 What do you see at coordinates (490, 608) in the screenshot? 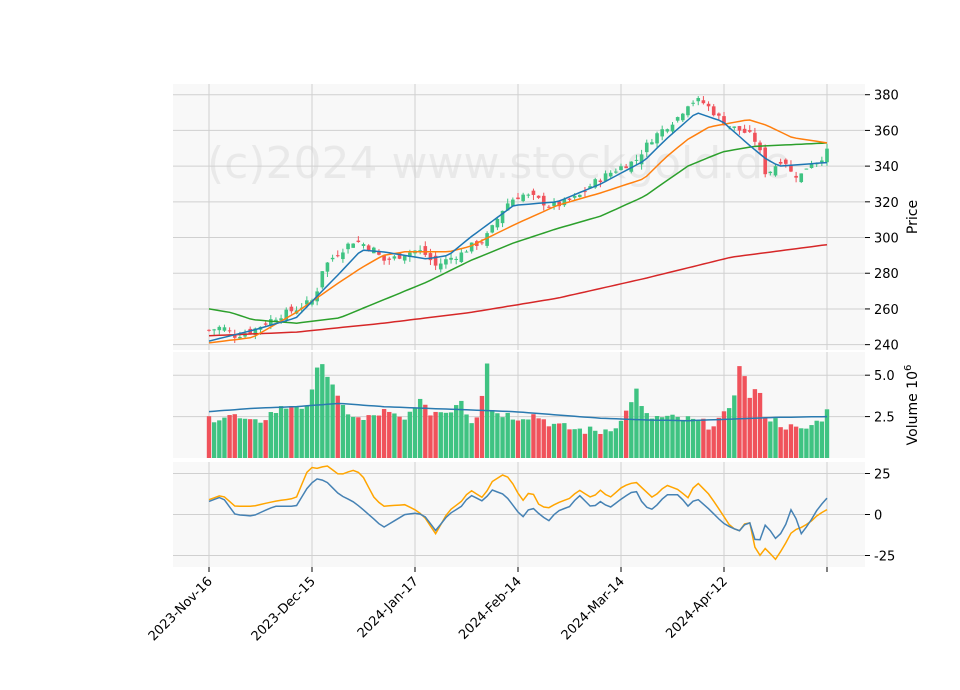
I see `x-tick-label: 2024-Feb-14` at bounding box center [490, 608].